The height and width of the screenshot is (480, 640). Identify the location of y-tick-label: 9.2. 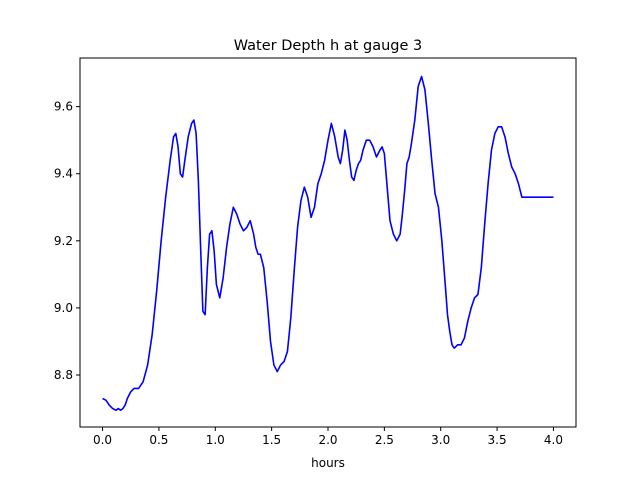
(63, 241).